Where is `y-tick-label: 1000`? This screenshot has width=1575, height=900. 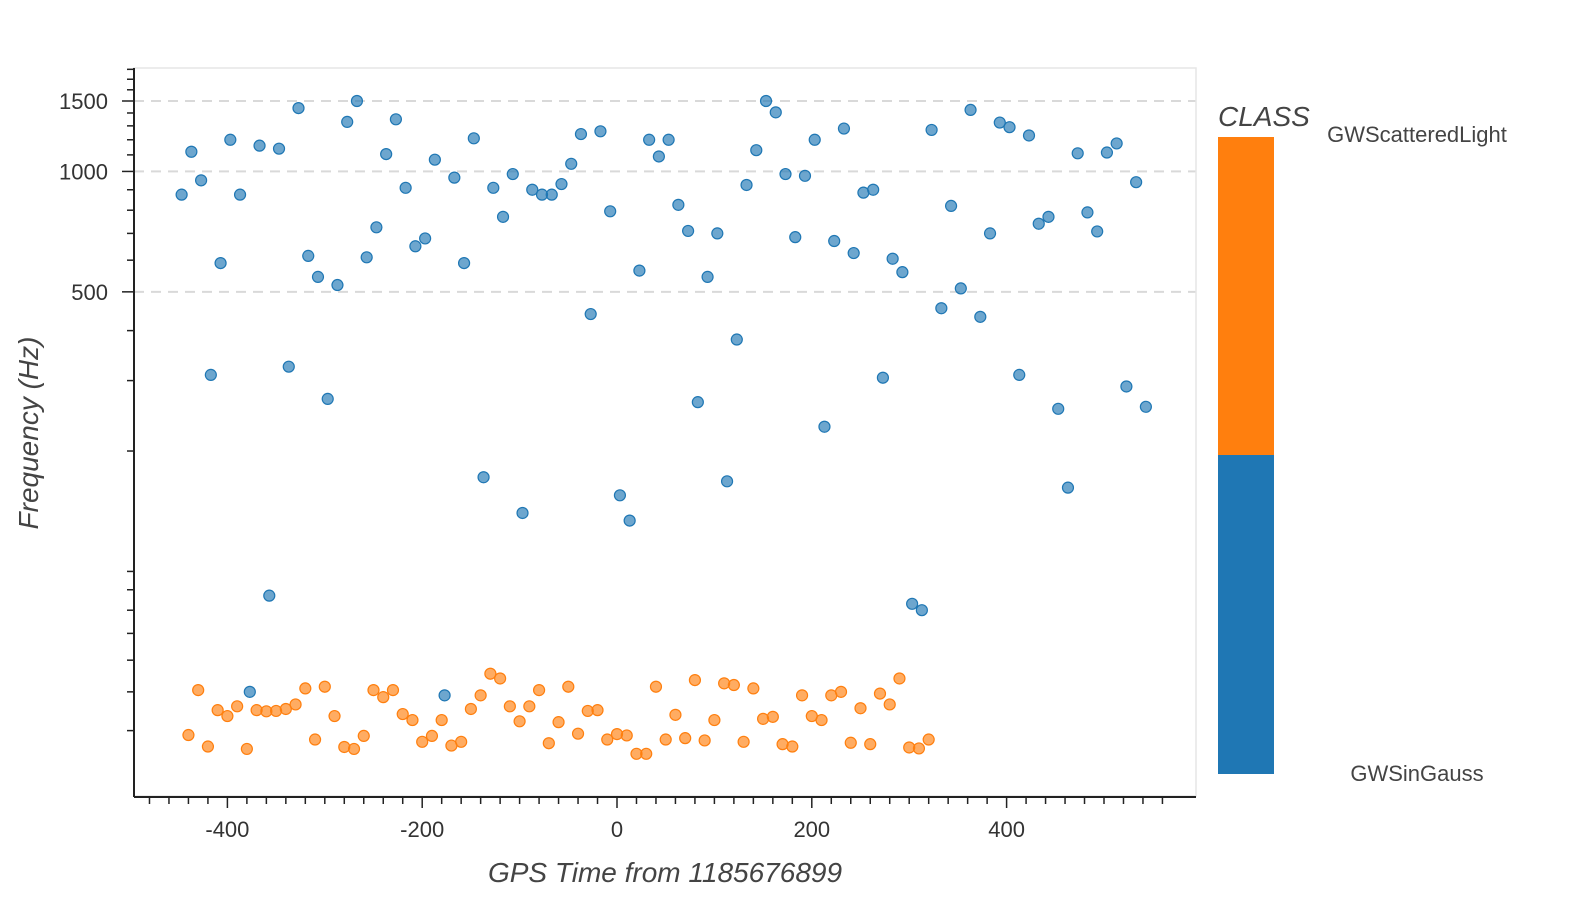 y-tick-label: 1000 is located at coordinates (83, 171).